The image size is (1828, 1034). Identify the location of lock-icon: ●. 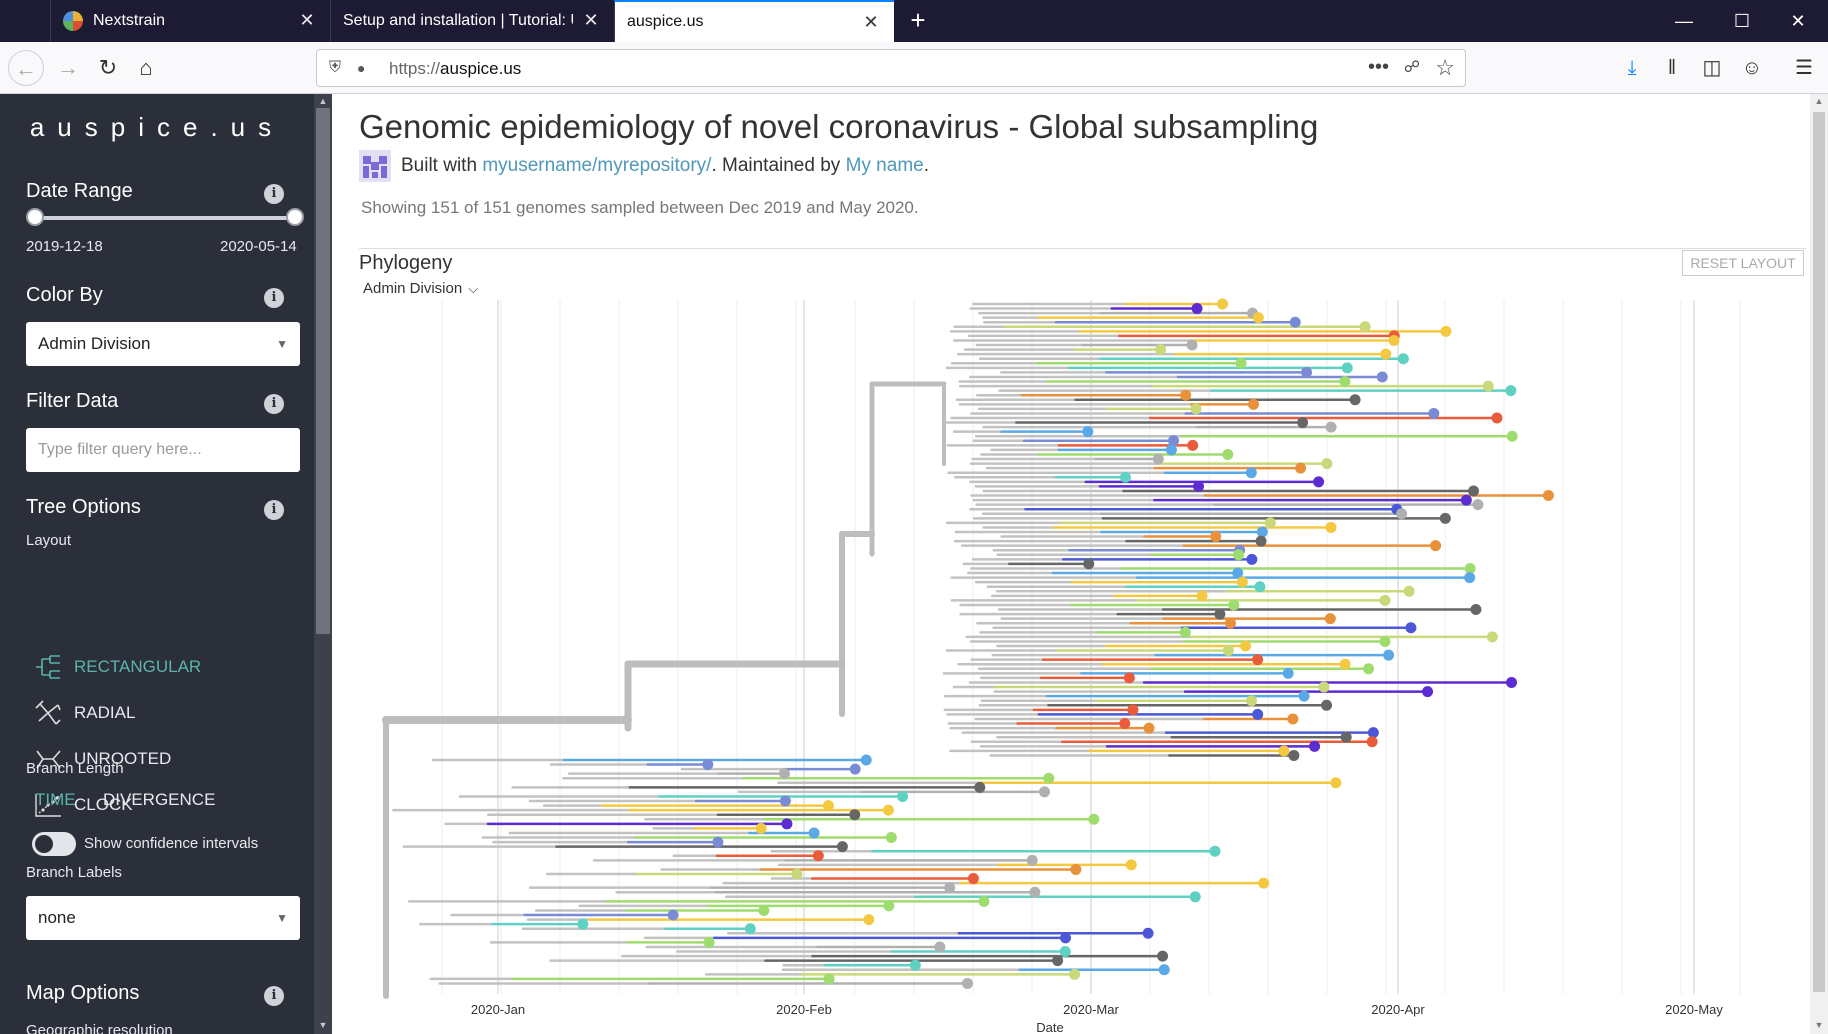
(361, 68).